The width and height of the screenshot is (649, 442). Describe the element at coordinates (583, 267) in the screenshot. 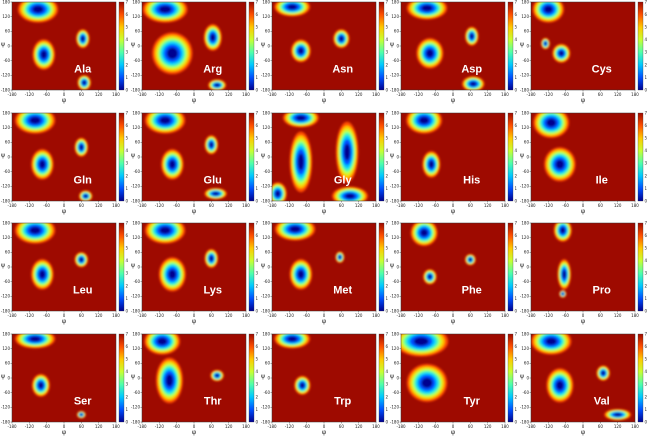

I see `plot-background` at that location.